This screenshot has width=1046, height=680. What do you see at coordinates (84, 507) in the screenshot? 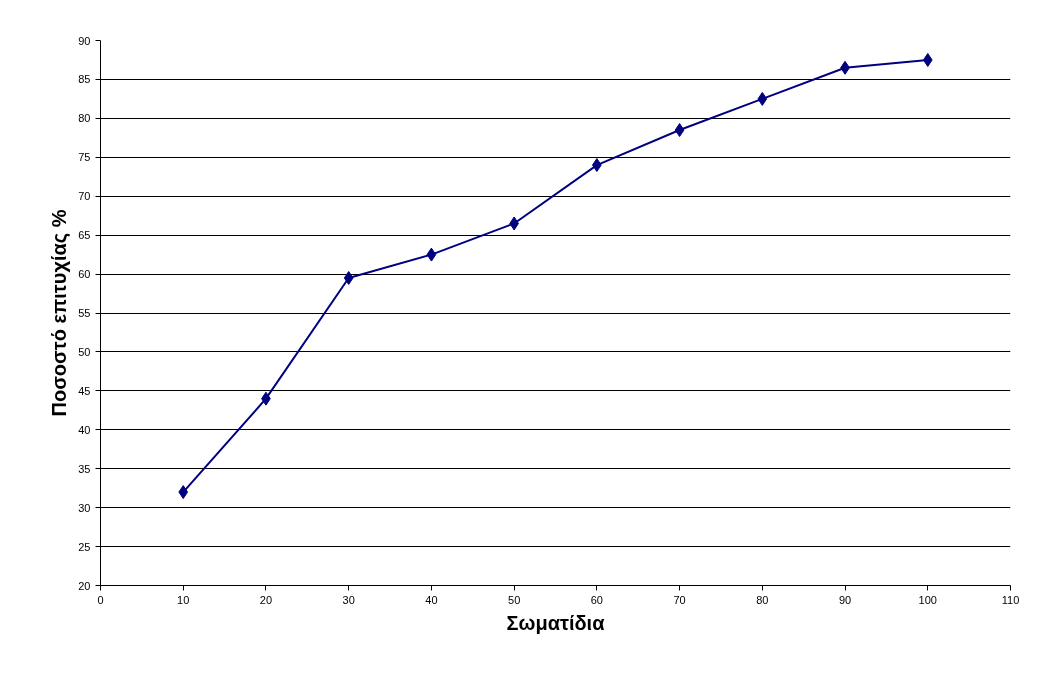
I see `y-tick-label: 30` at bounding box center [84, 507].